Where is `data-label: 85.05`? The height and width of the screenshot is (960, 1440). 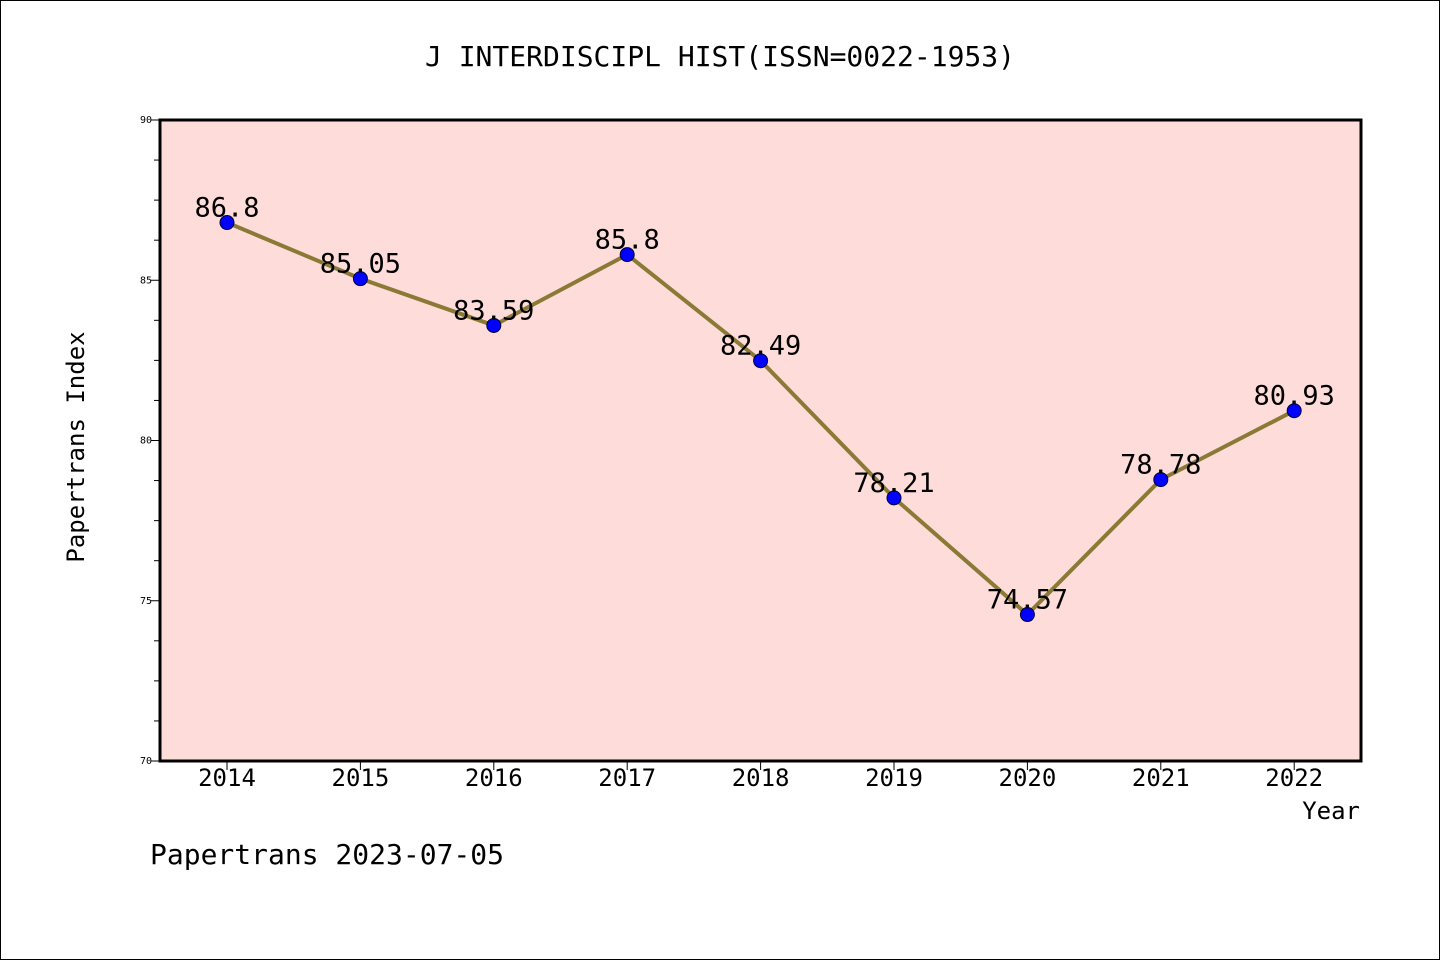 data-label: 85.05 is located at coordinates (360, 264).